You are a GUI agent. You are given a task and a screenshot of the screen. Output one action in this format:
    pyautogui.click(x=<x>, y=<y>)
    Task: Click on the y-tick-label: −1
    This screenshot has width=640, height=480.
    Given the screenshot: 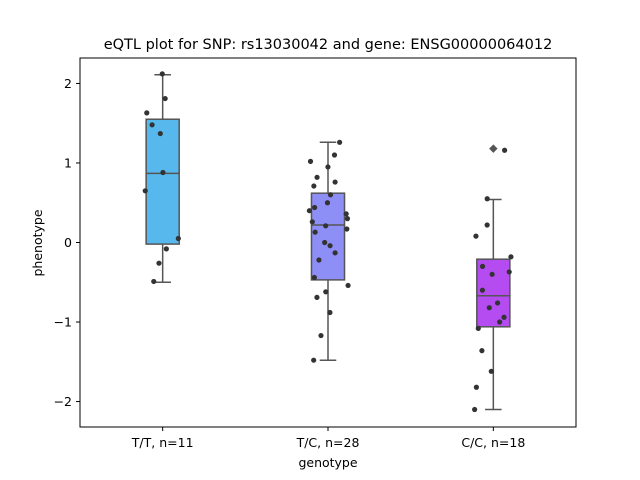 What is the action you would take?
    pyautogui.click(x=63, y=322)
    